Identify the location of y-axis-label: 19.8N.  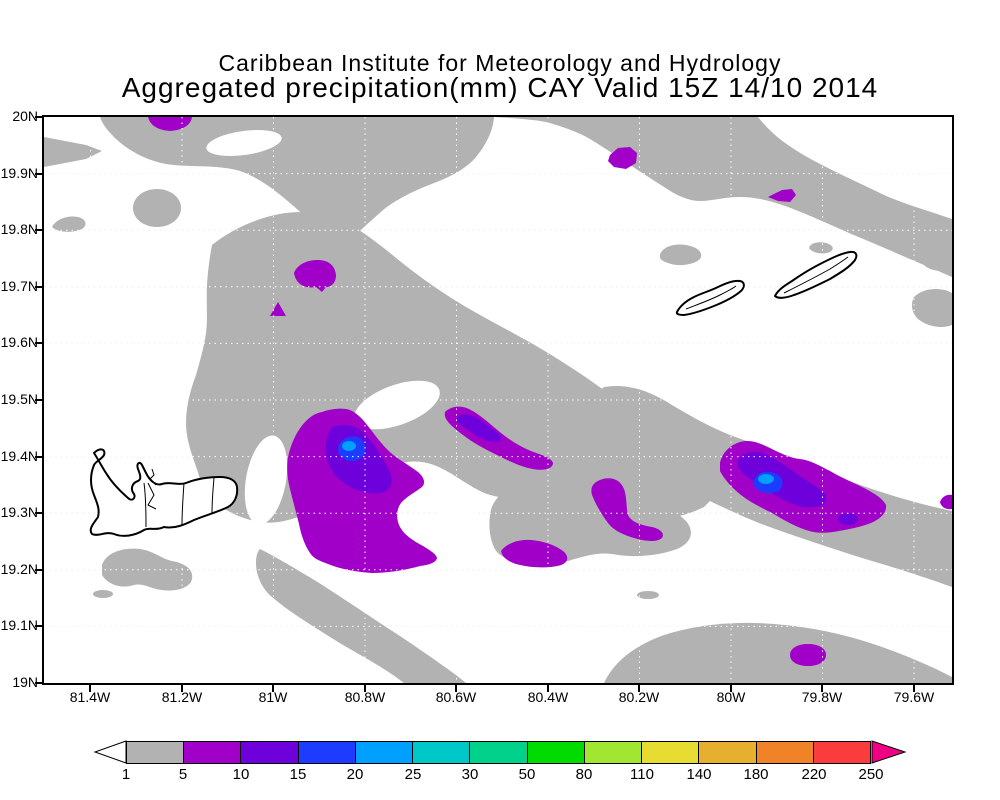
(19, 229).